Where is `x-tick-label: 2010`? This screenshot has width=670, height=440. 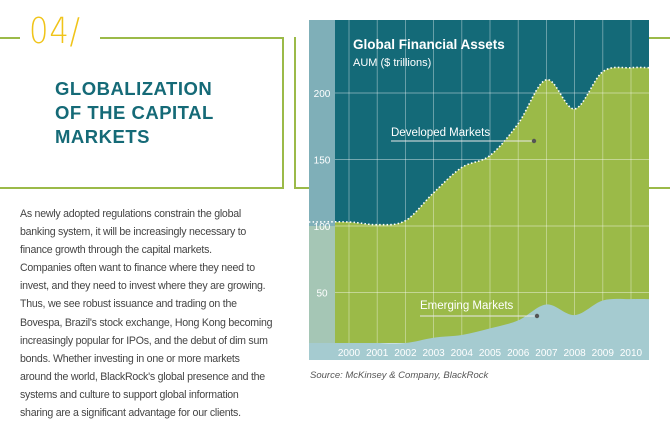
x-tick-label: 2010 is located at coordinates (631, 353).